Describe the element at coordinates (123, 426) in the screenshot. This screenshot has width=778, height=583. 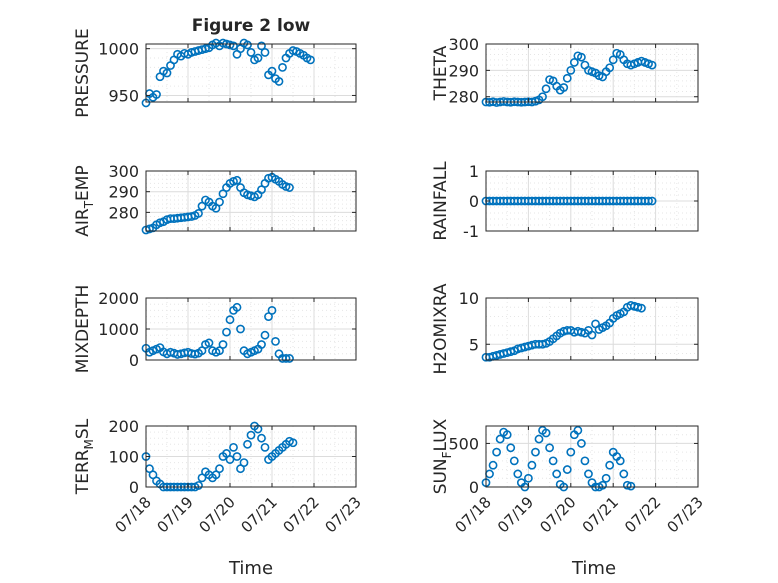
I see `y-tick-label: 200` at that location.